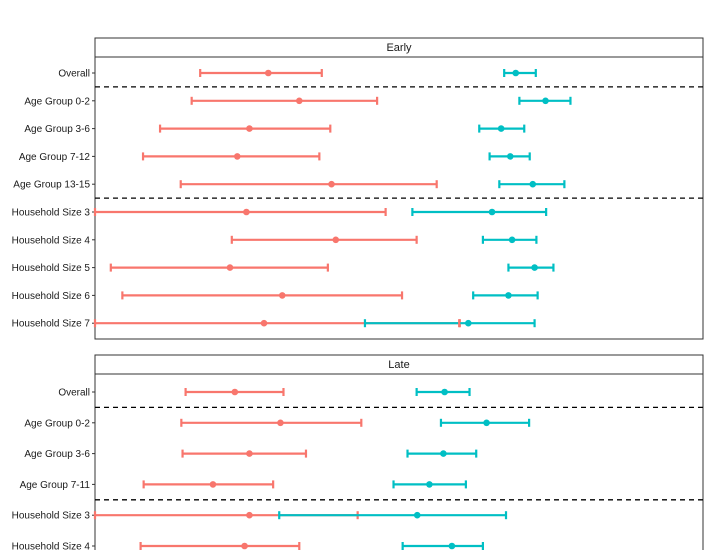  Describe the element at coordinates (398, 365) in the screenshot. I see `strip-title-late: Late` at that location.